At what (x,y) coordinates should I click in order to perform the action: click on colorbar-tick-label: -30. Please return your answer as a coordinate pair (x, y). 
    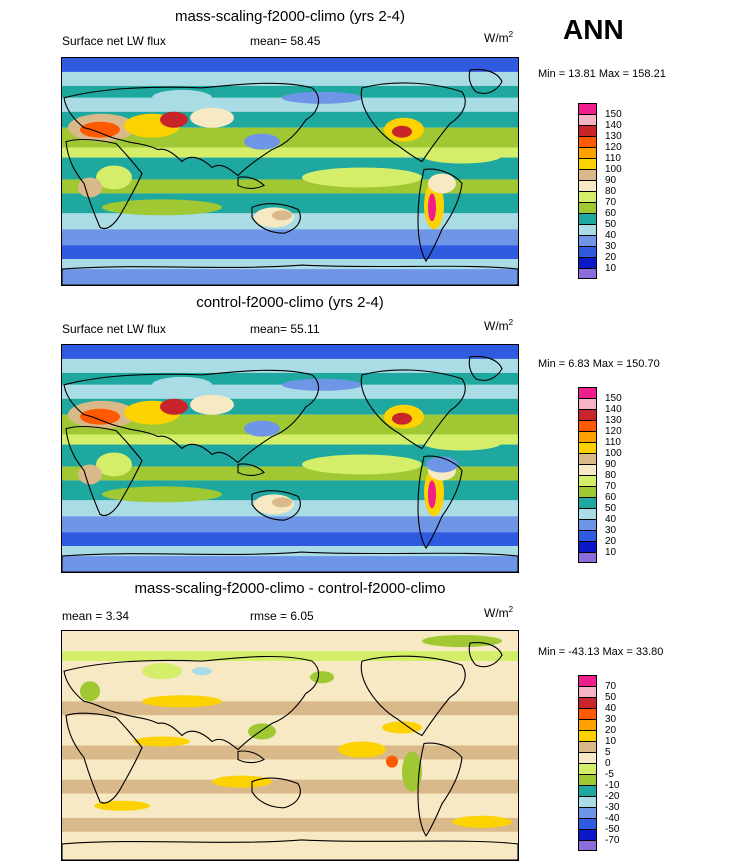
    Looking at the image, I should click on (612, 807).